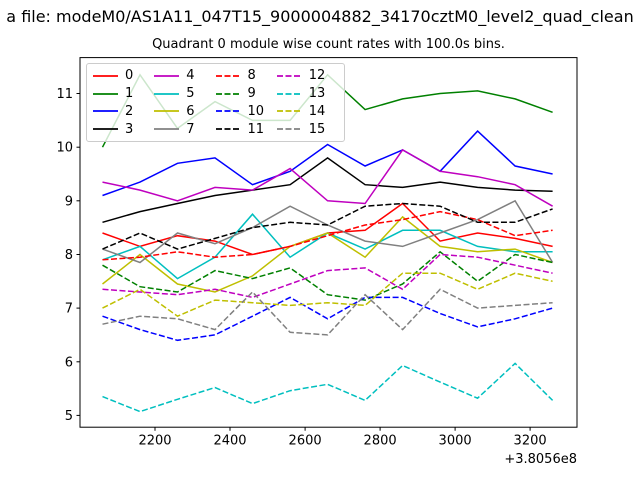  What do you see at coordinates (123, 94) in the screenshot?
I see `legend-entry-1: 1` at bounding box center [123, 94].